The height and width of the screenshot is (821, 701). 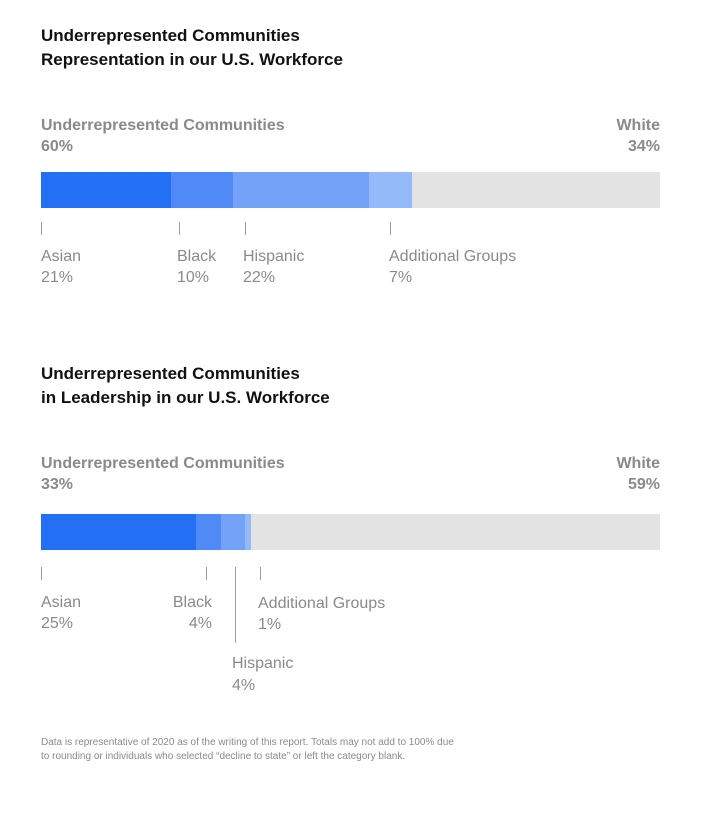 What do you see at coordinates (41, 228) in the screenshot?
I see `chart1-tick-asian` at bounding box center [41, 228].